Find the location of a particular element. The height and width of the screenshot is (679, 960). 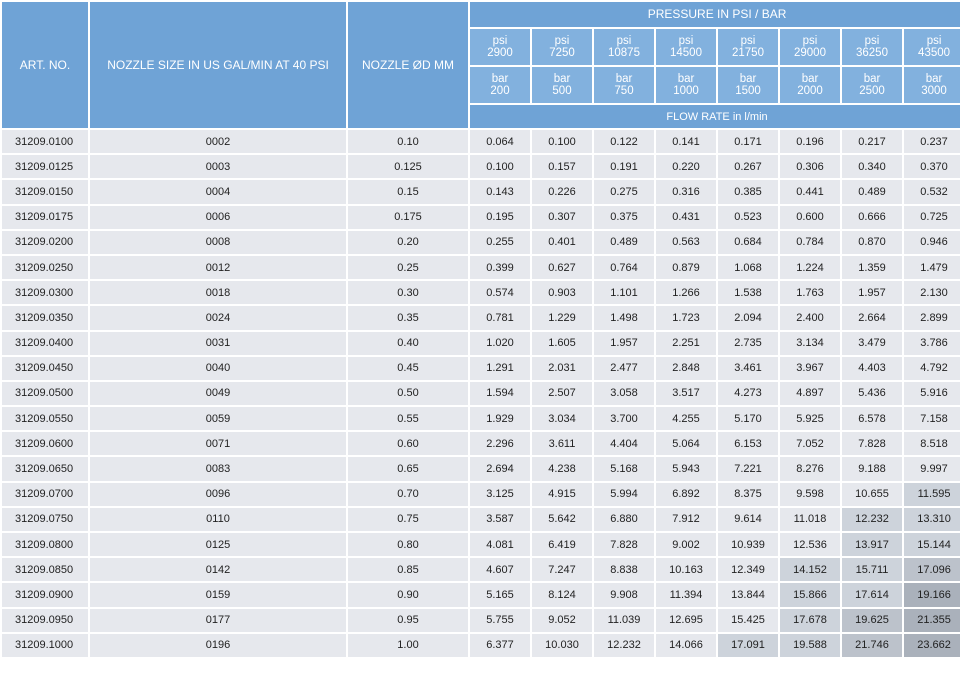

flow-rate-cell: 4.238 is located at coordinates (562, 469).